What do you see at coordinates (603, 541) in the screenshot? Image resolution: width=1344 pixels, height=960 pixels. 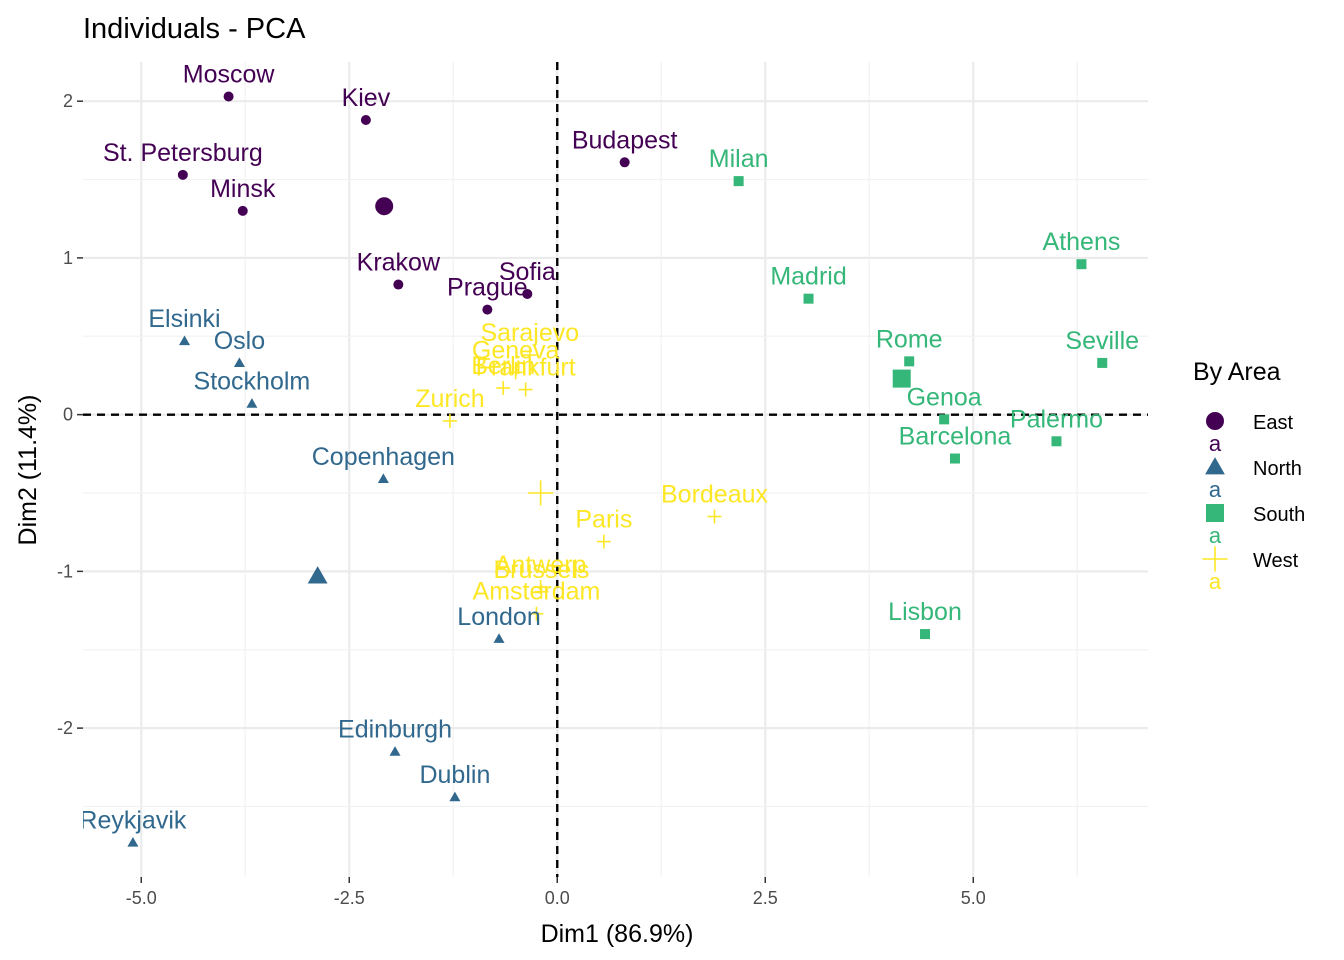 I see `point-paris` at bounding box center [603, 541].